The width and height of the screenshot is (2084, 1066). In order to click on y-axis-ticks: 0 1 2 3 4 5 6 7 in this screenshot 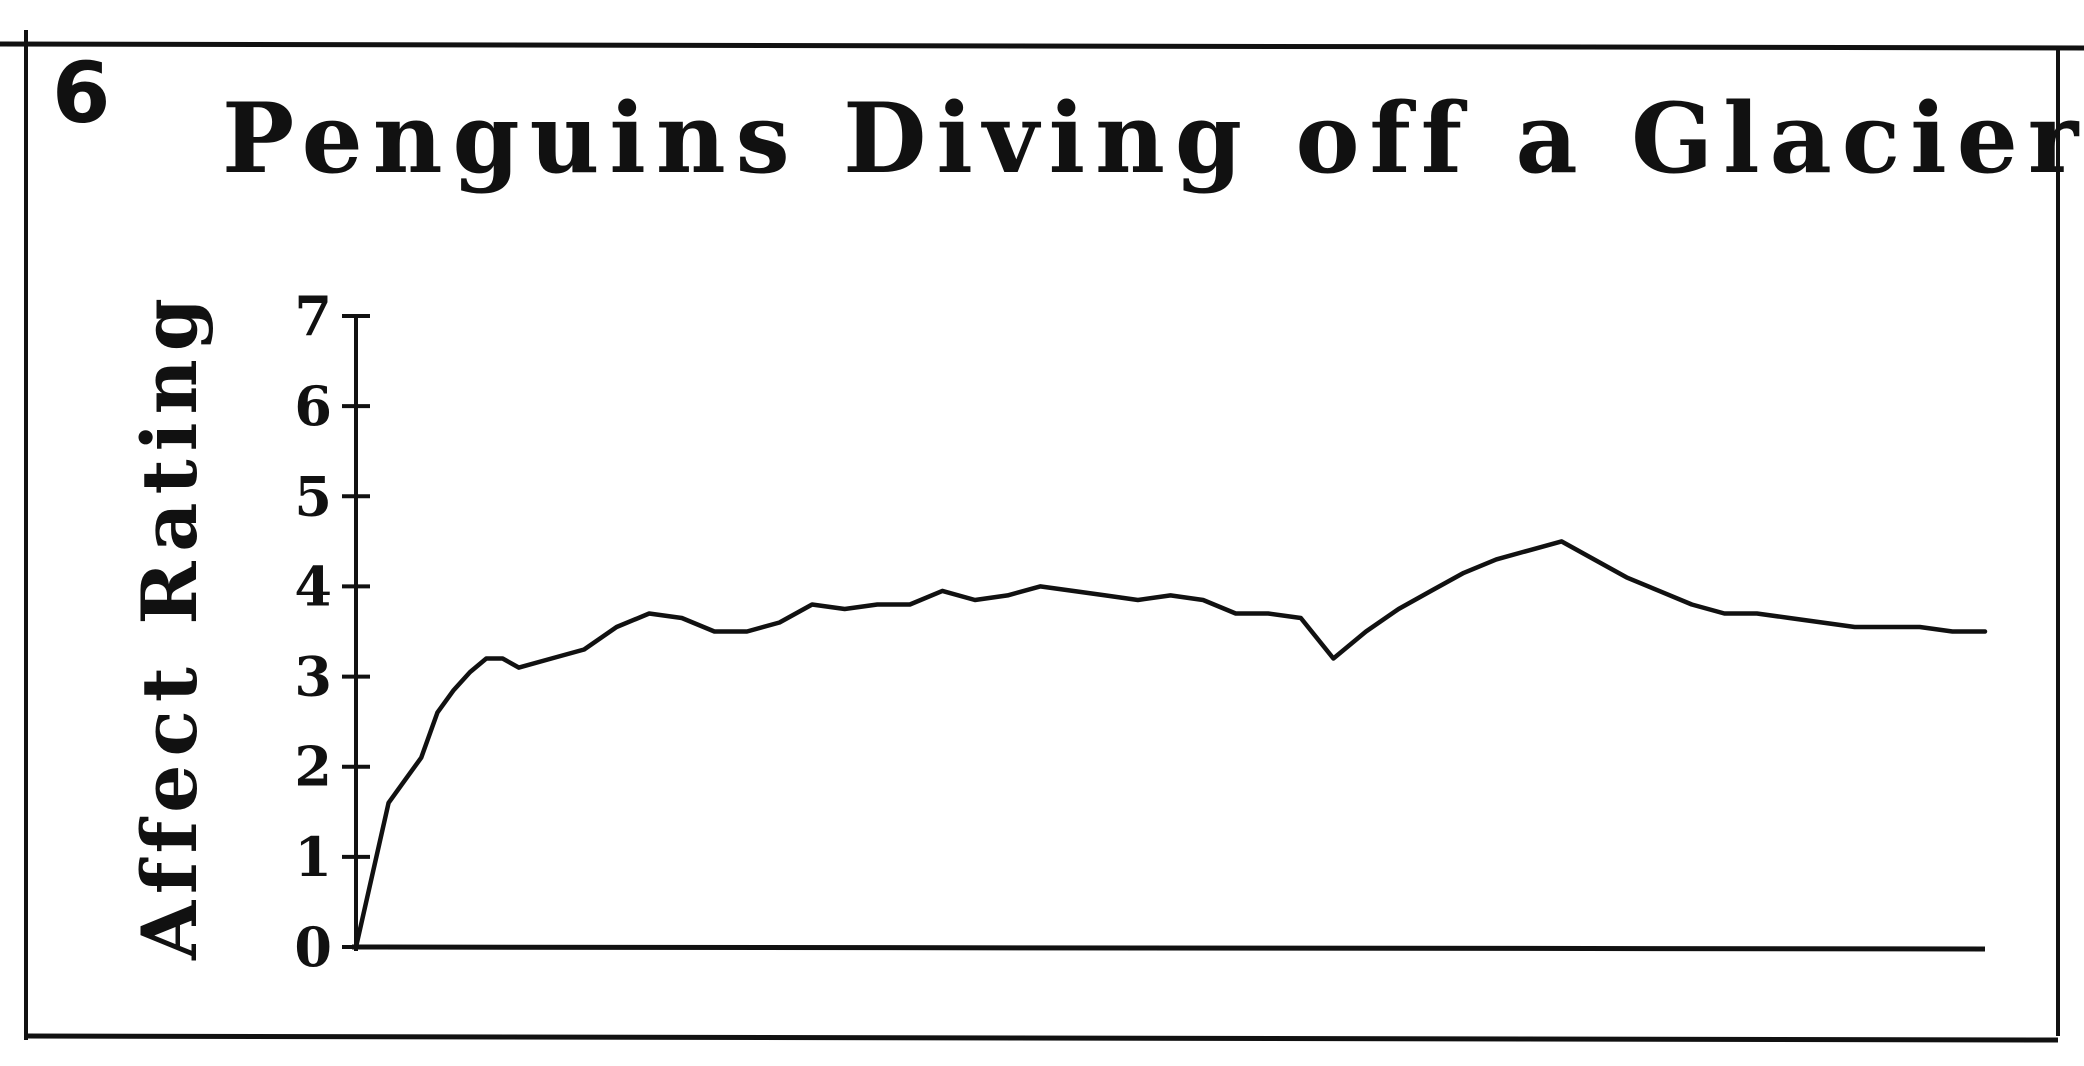, I will do `click(332, 631)`.